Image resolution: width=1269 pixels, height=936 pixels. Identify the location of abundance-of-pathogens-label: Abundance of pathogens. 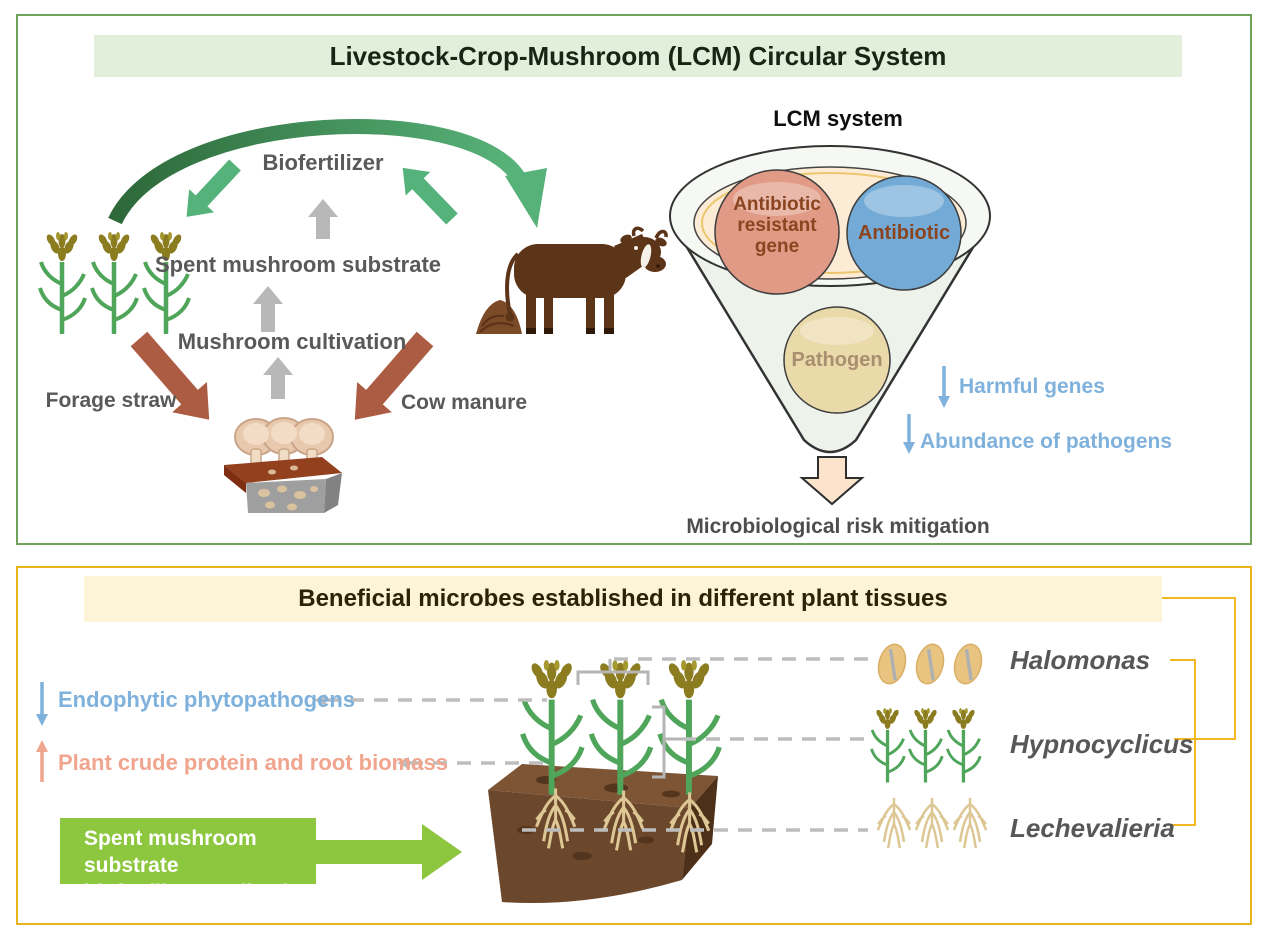
(1046, 441).